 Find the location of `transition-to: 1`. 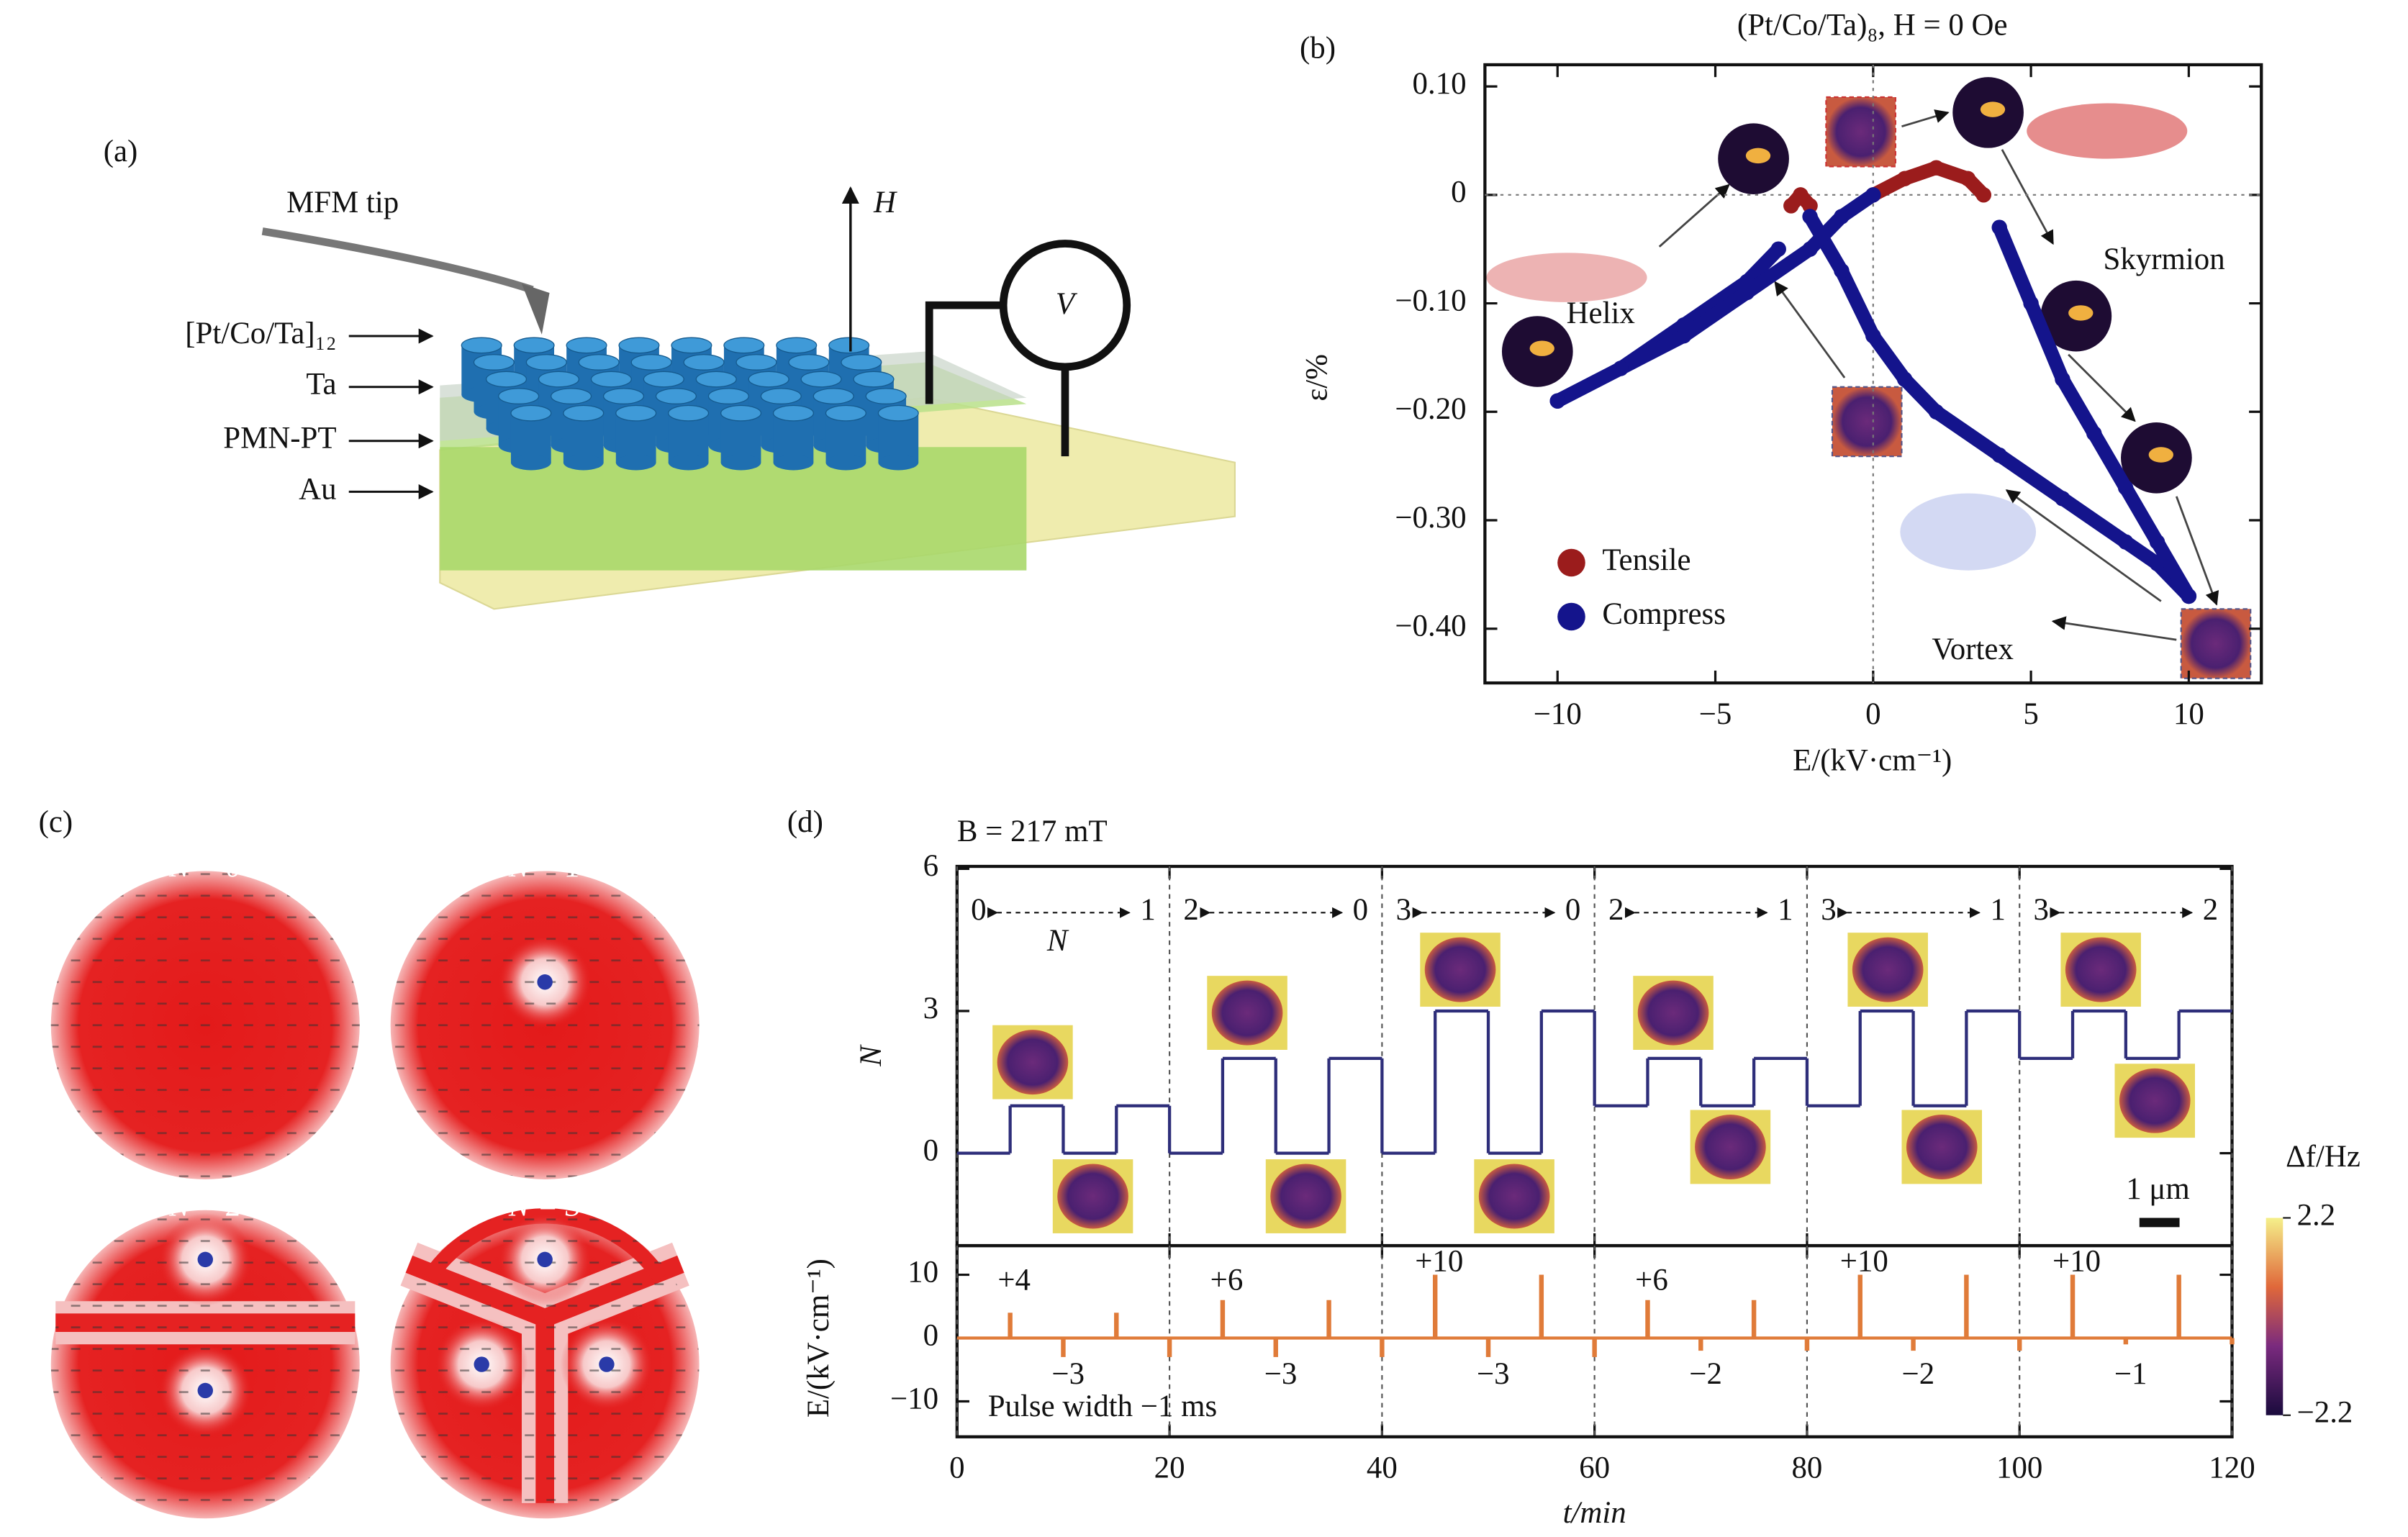

transition-to: 1 is located at coordinates (1147, 910).